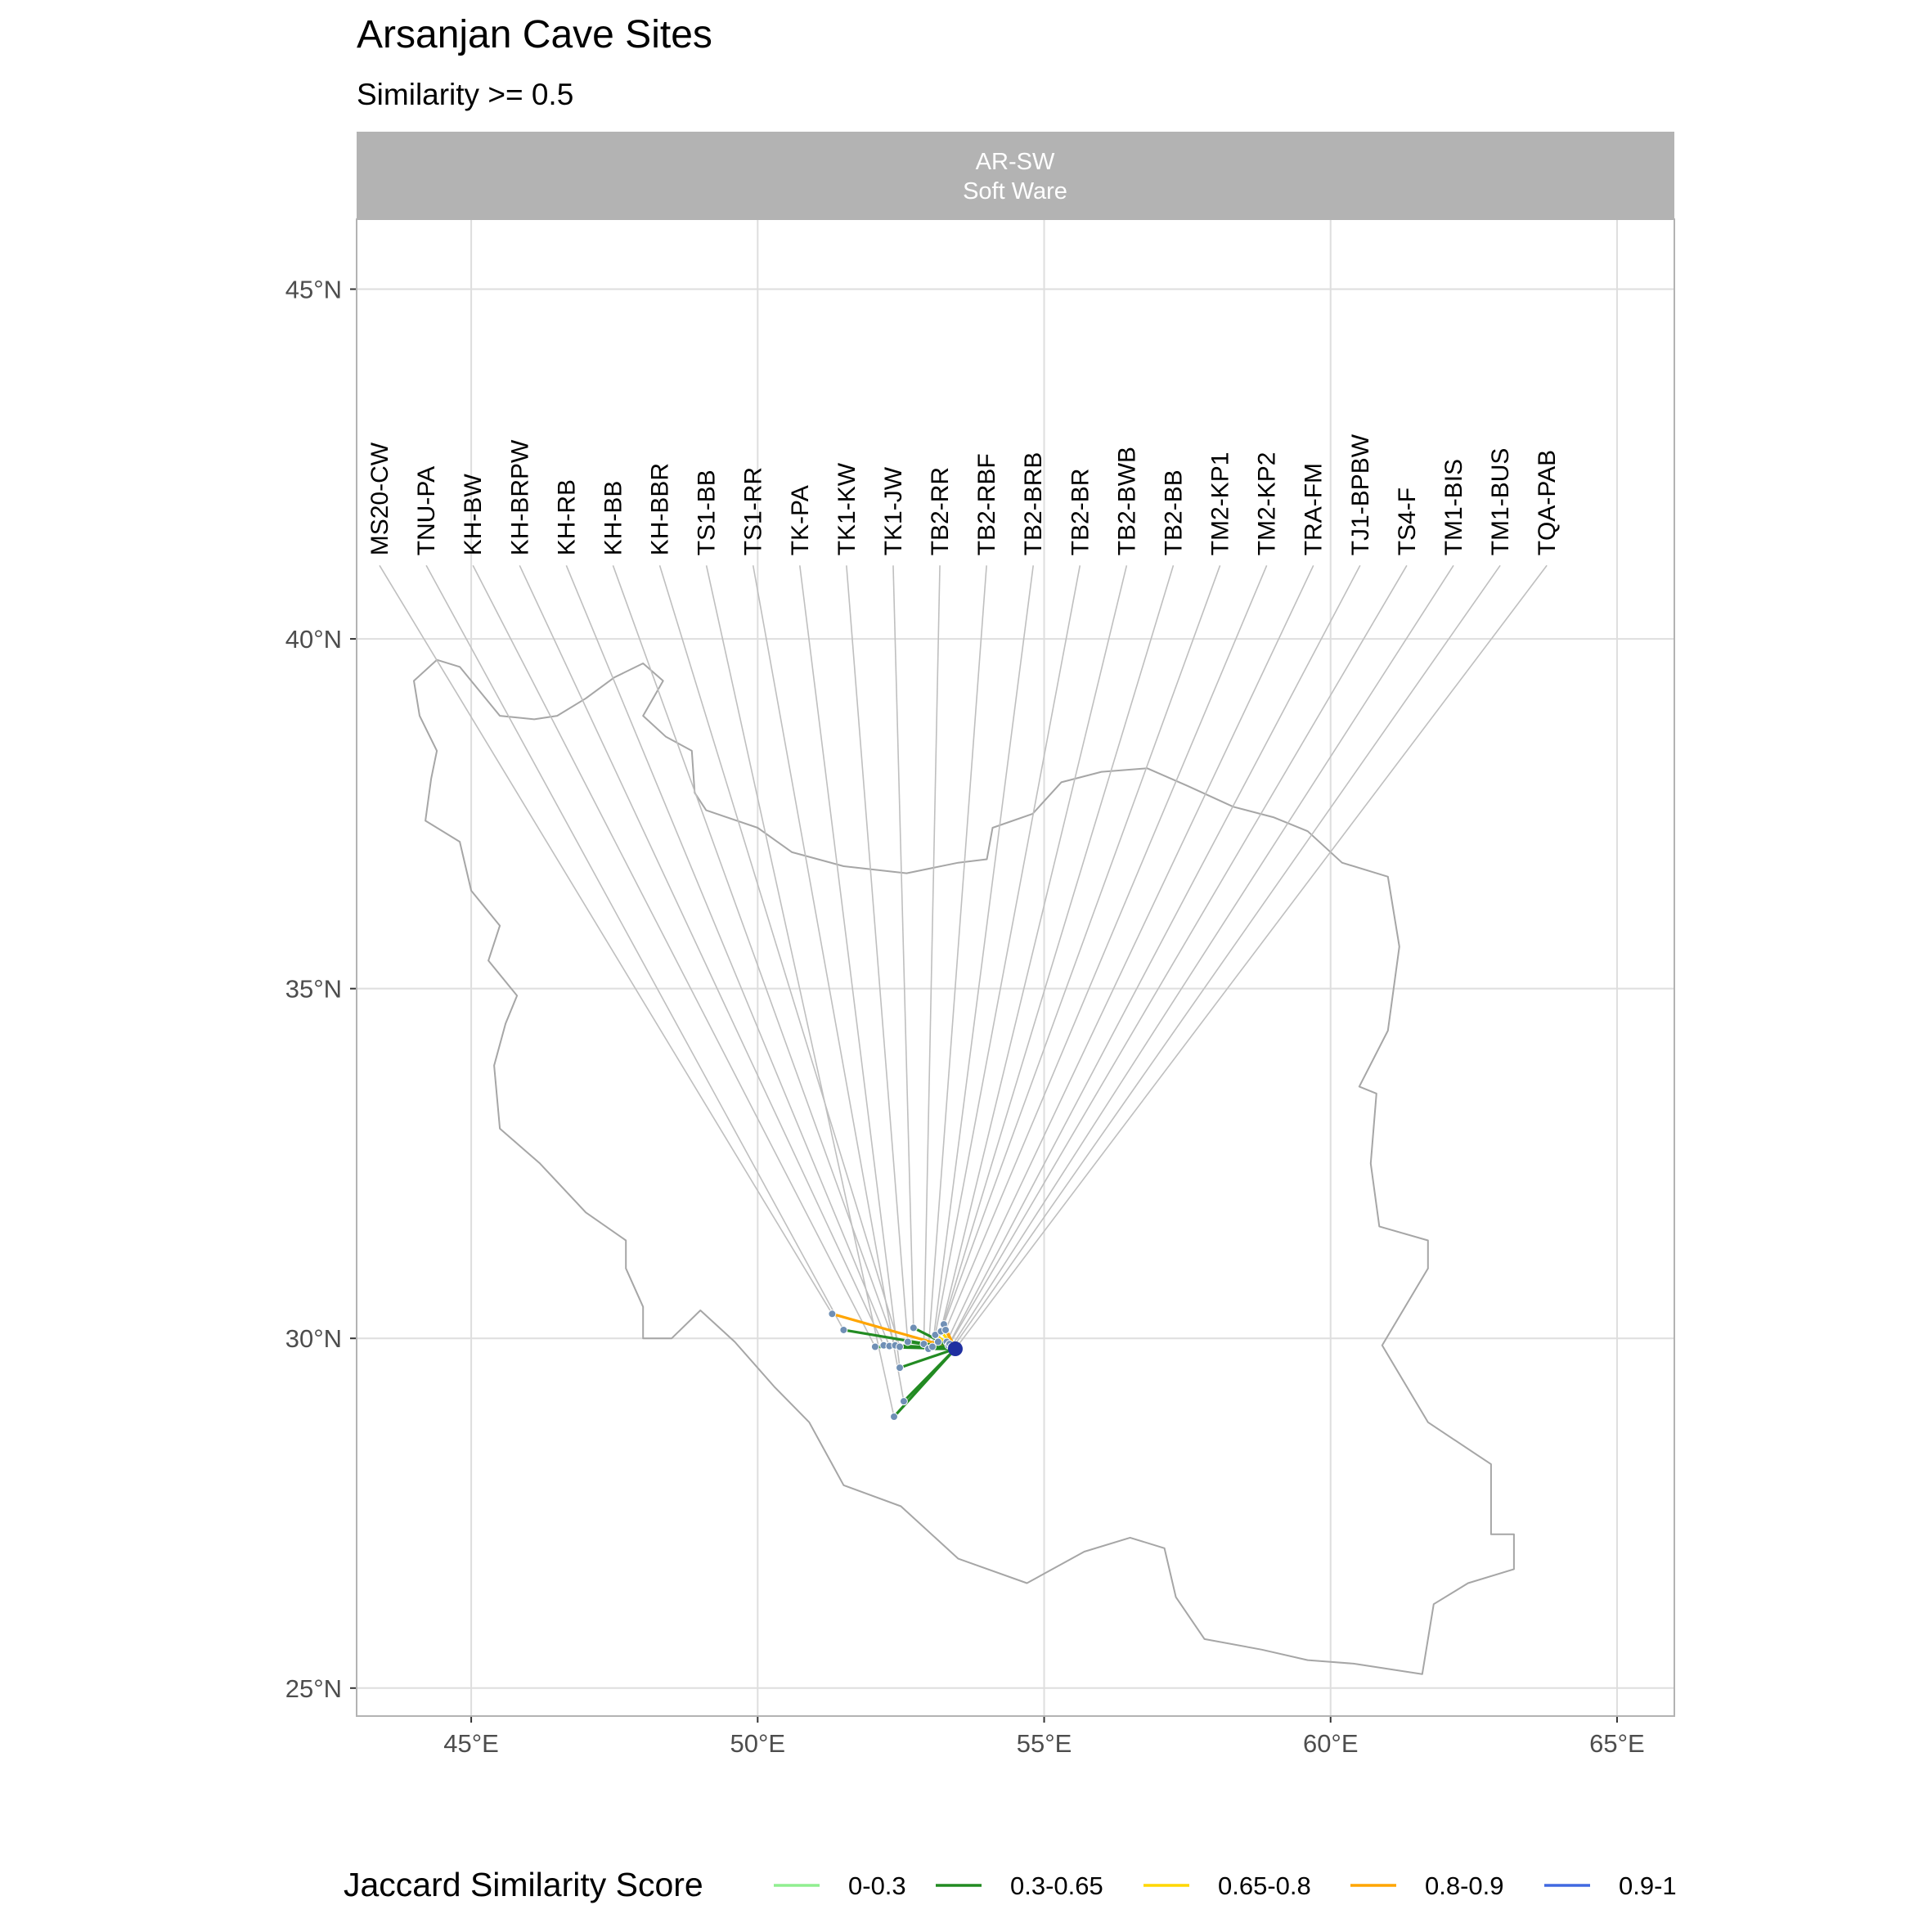  I want to click on y-tick-label: 35°N, so click(313, 990).